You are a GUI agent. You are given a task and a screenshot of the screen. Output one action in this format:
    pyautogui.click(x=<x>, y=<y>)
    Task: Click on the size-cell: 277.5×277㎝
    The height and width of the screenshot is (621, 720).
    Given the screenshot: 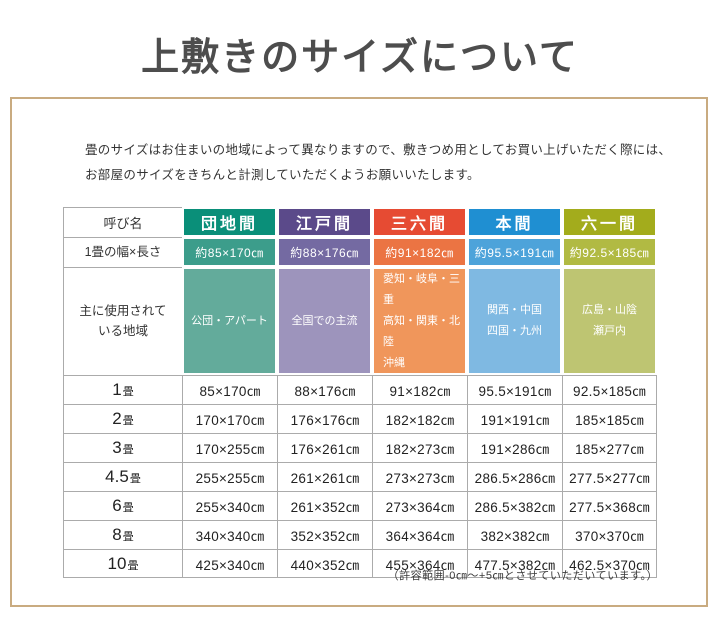 What is the action you would take?
    pyautogui.click(x=609, y=477)
    